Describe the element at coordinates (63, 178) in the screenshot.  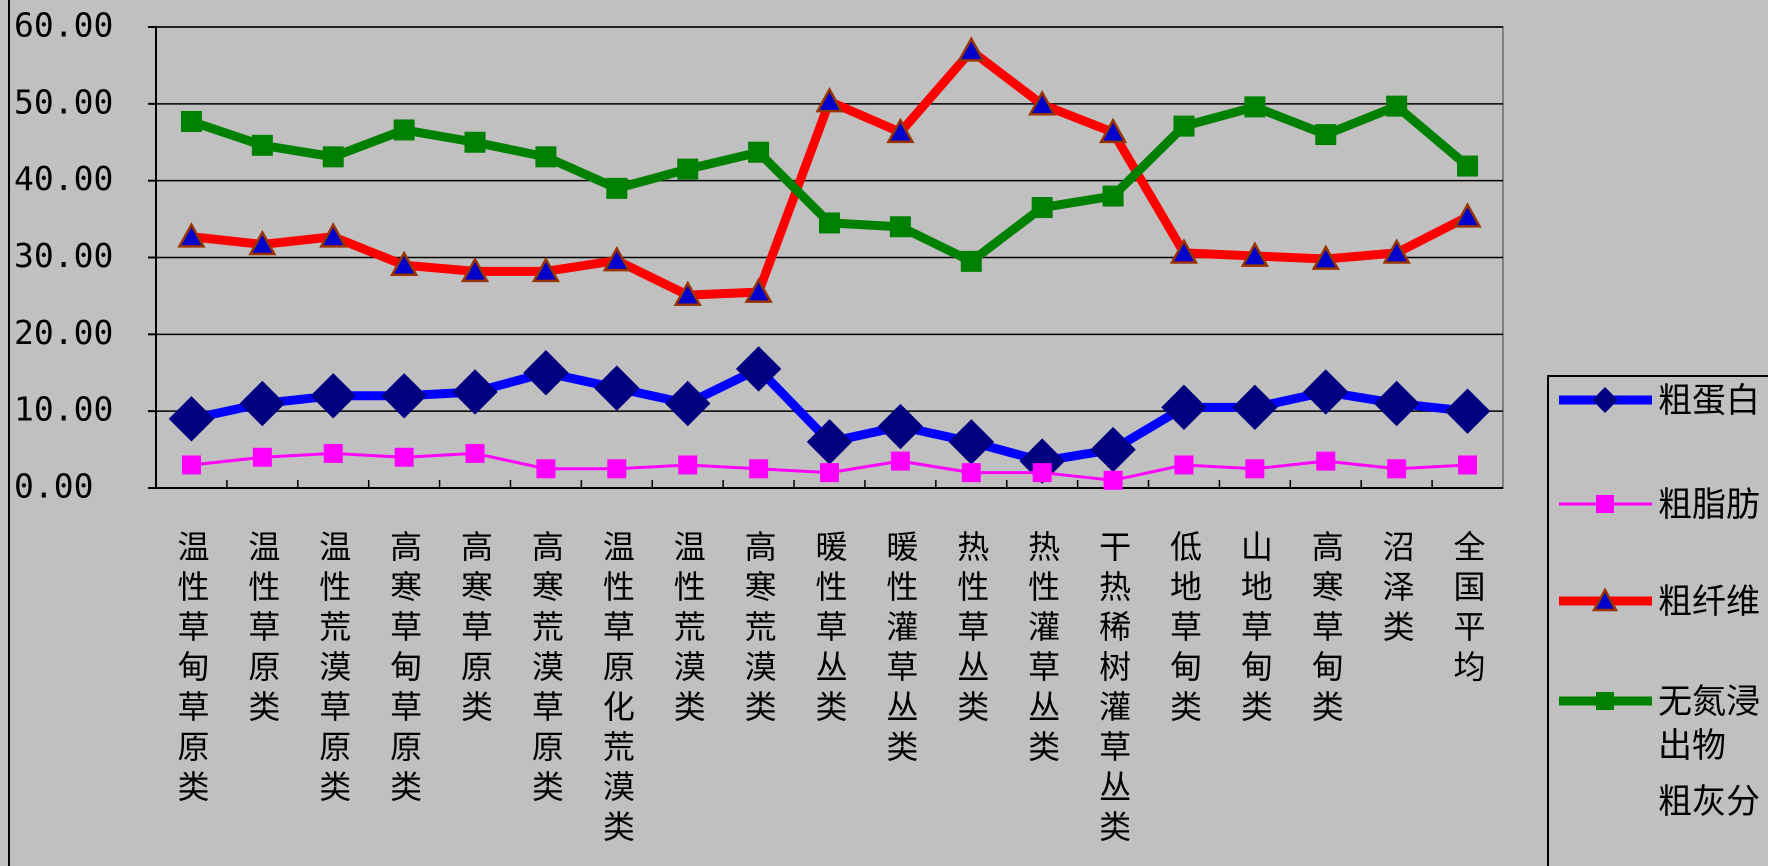
I see `y-tick-label: 40.00` at that location.